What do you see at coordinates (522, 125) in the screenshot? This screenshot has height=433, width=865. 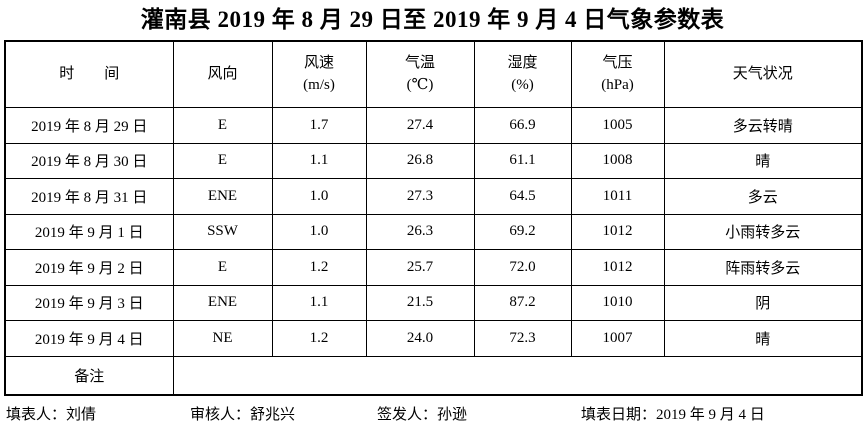 I see `cell-humidity: 66.9` at bounding box center [522, 125].